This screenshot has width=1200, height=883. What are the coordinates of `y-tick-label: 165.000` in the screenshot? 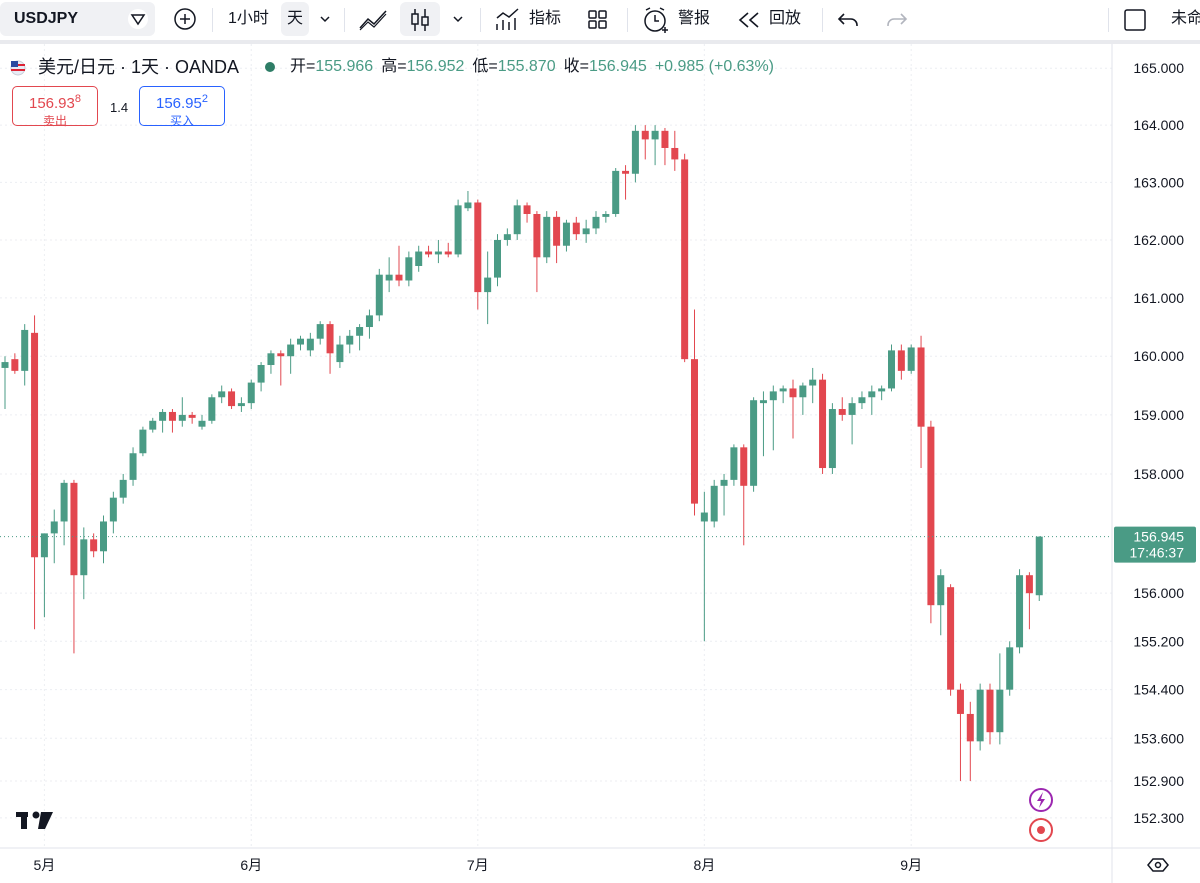 It's located at (1158, 68).